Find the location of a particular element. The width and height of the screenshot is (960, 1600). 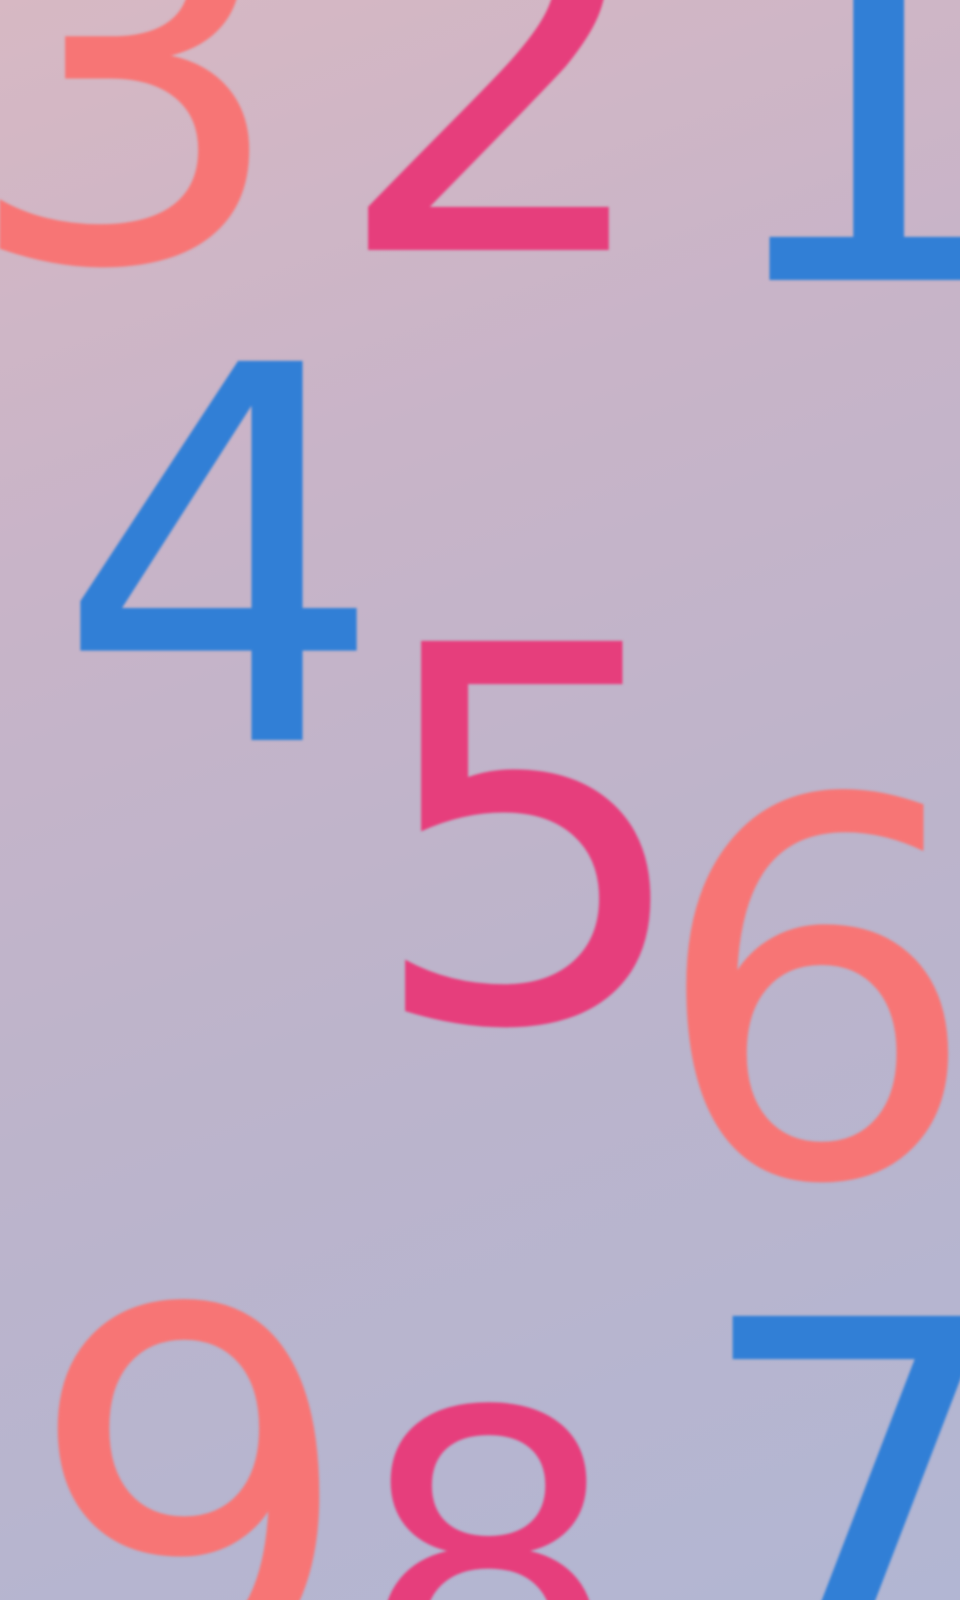

digit-one: 1 is located at coordinates (832, 201).